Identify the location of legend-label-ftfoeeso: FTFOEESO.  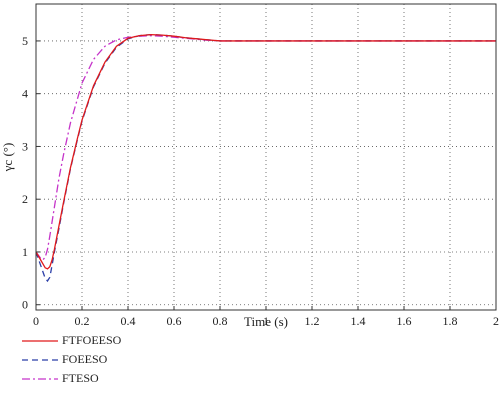
(92, 340).